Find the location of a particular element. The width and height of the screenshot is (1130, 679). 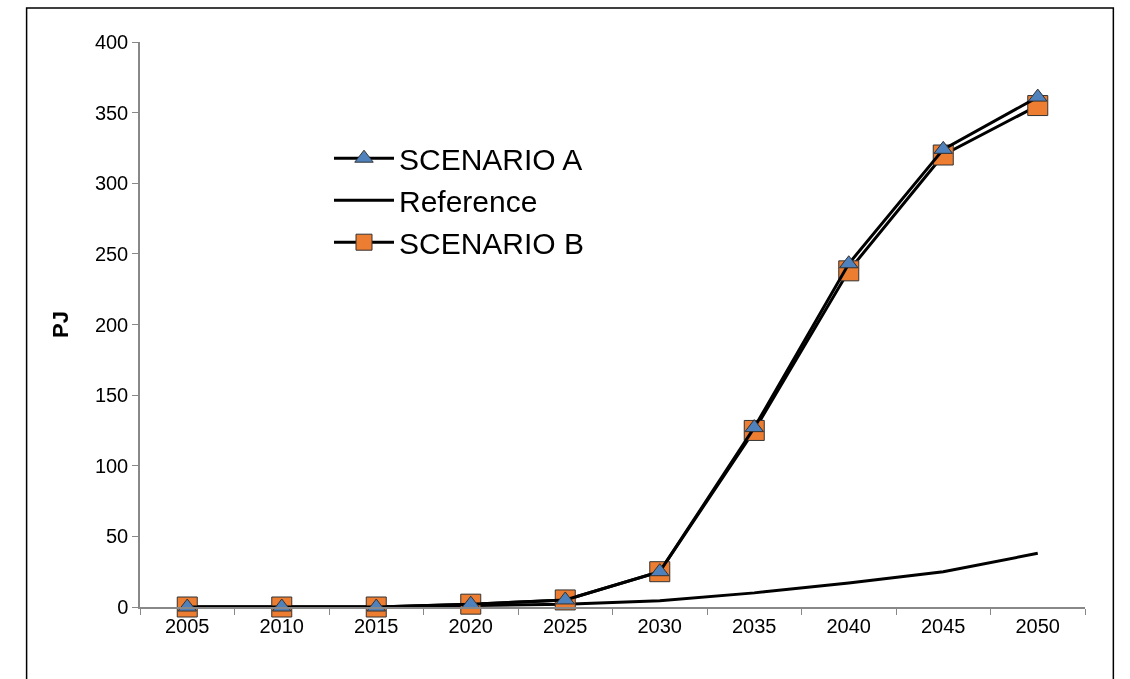

x-tick-label: 2010 is located at coordinates (281, 625).